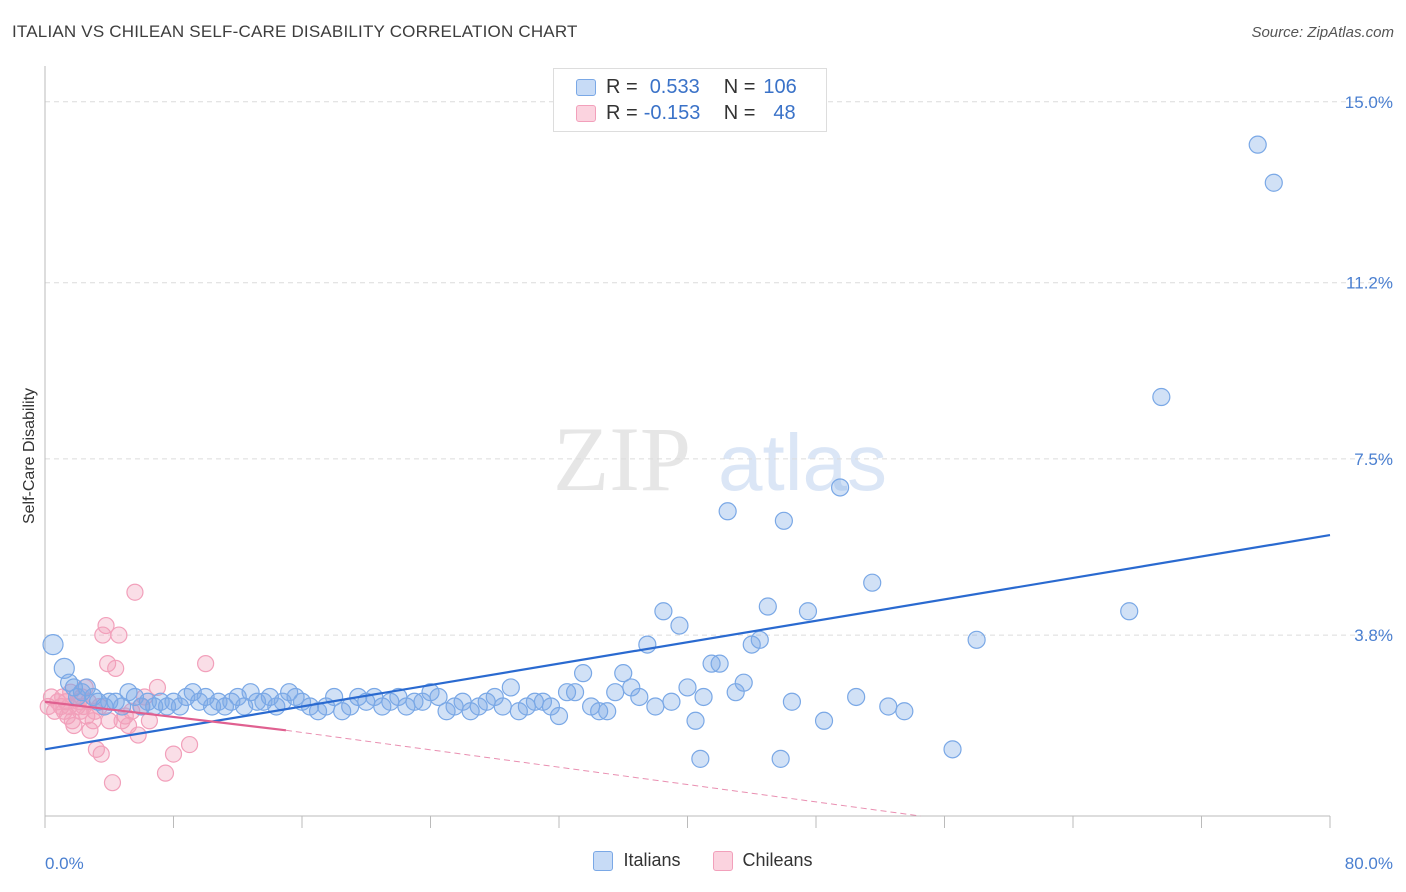  What do you see at coordinates (64, 863) in the screenshot?
I see `x-tick-label: 0.0%` at bounding box center [64, 863].